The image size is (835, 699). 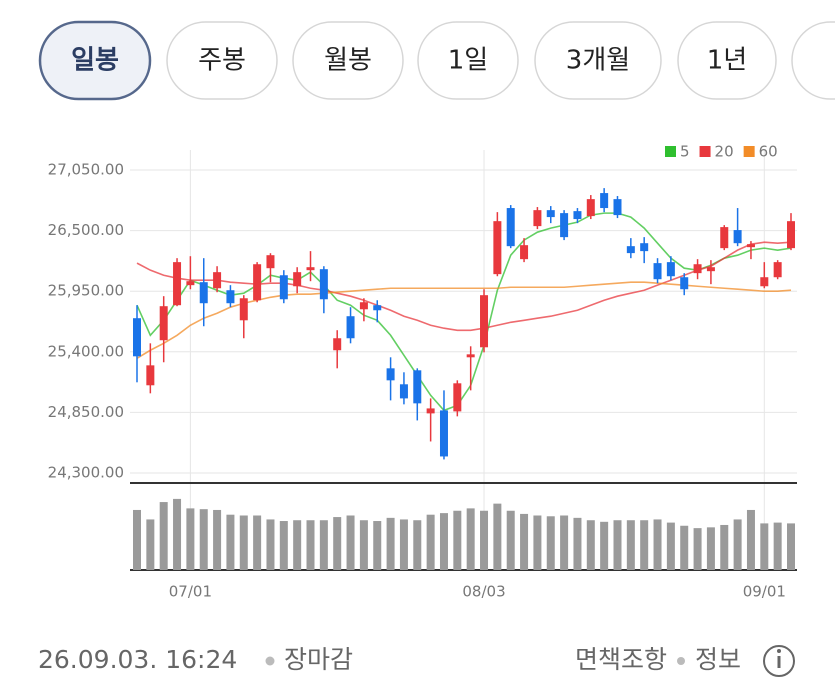 I want to click on info-icon-stem, so click(x=779, y=662).